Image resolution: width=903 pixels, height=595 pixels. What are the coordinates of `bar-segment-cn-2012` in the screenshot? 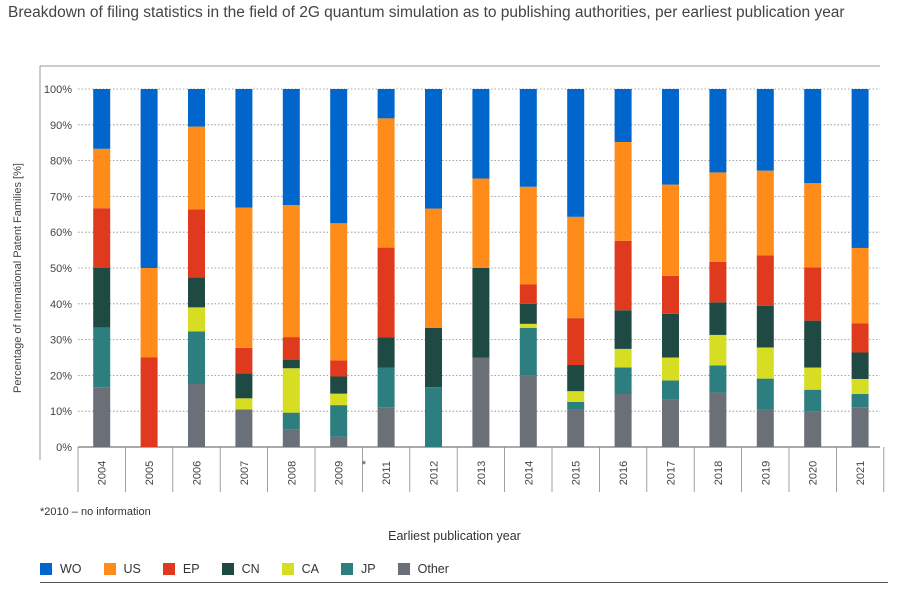 It's located at (433, 357).